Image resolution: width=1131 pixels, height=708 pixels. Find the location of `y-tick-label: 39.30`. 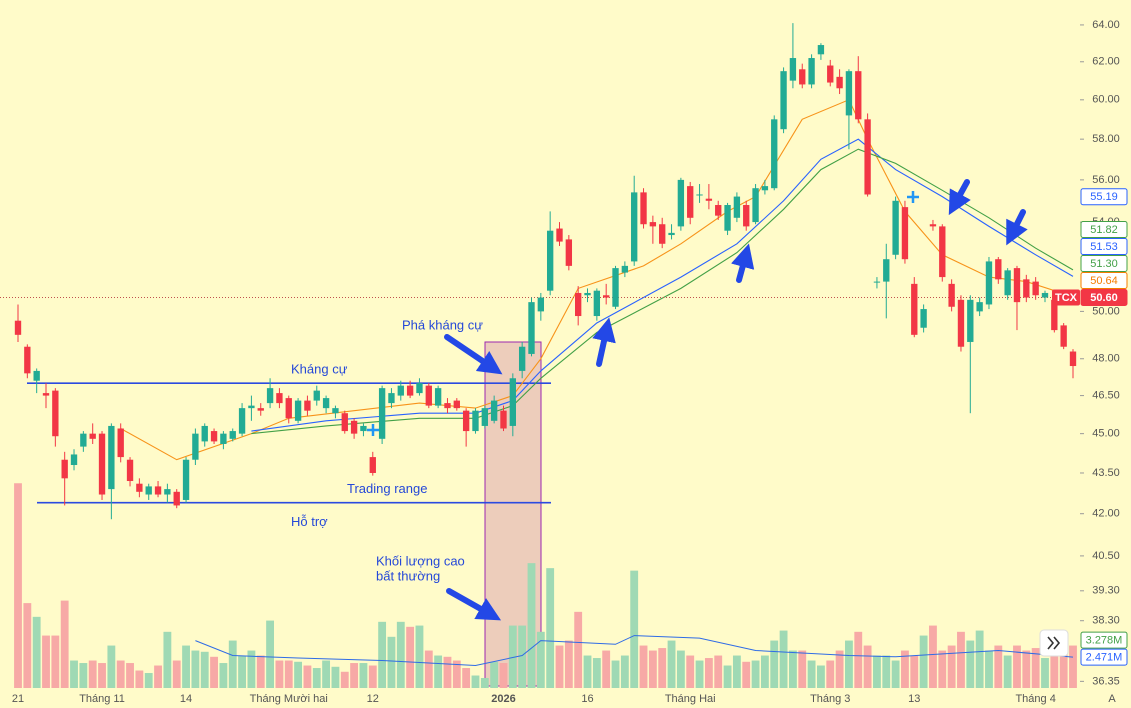

y-tick-label: 39.30 is located at coordinates (1106, 591).